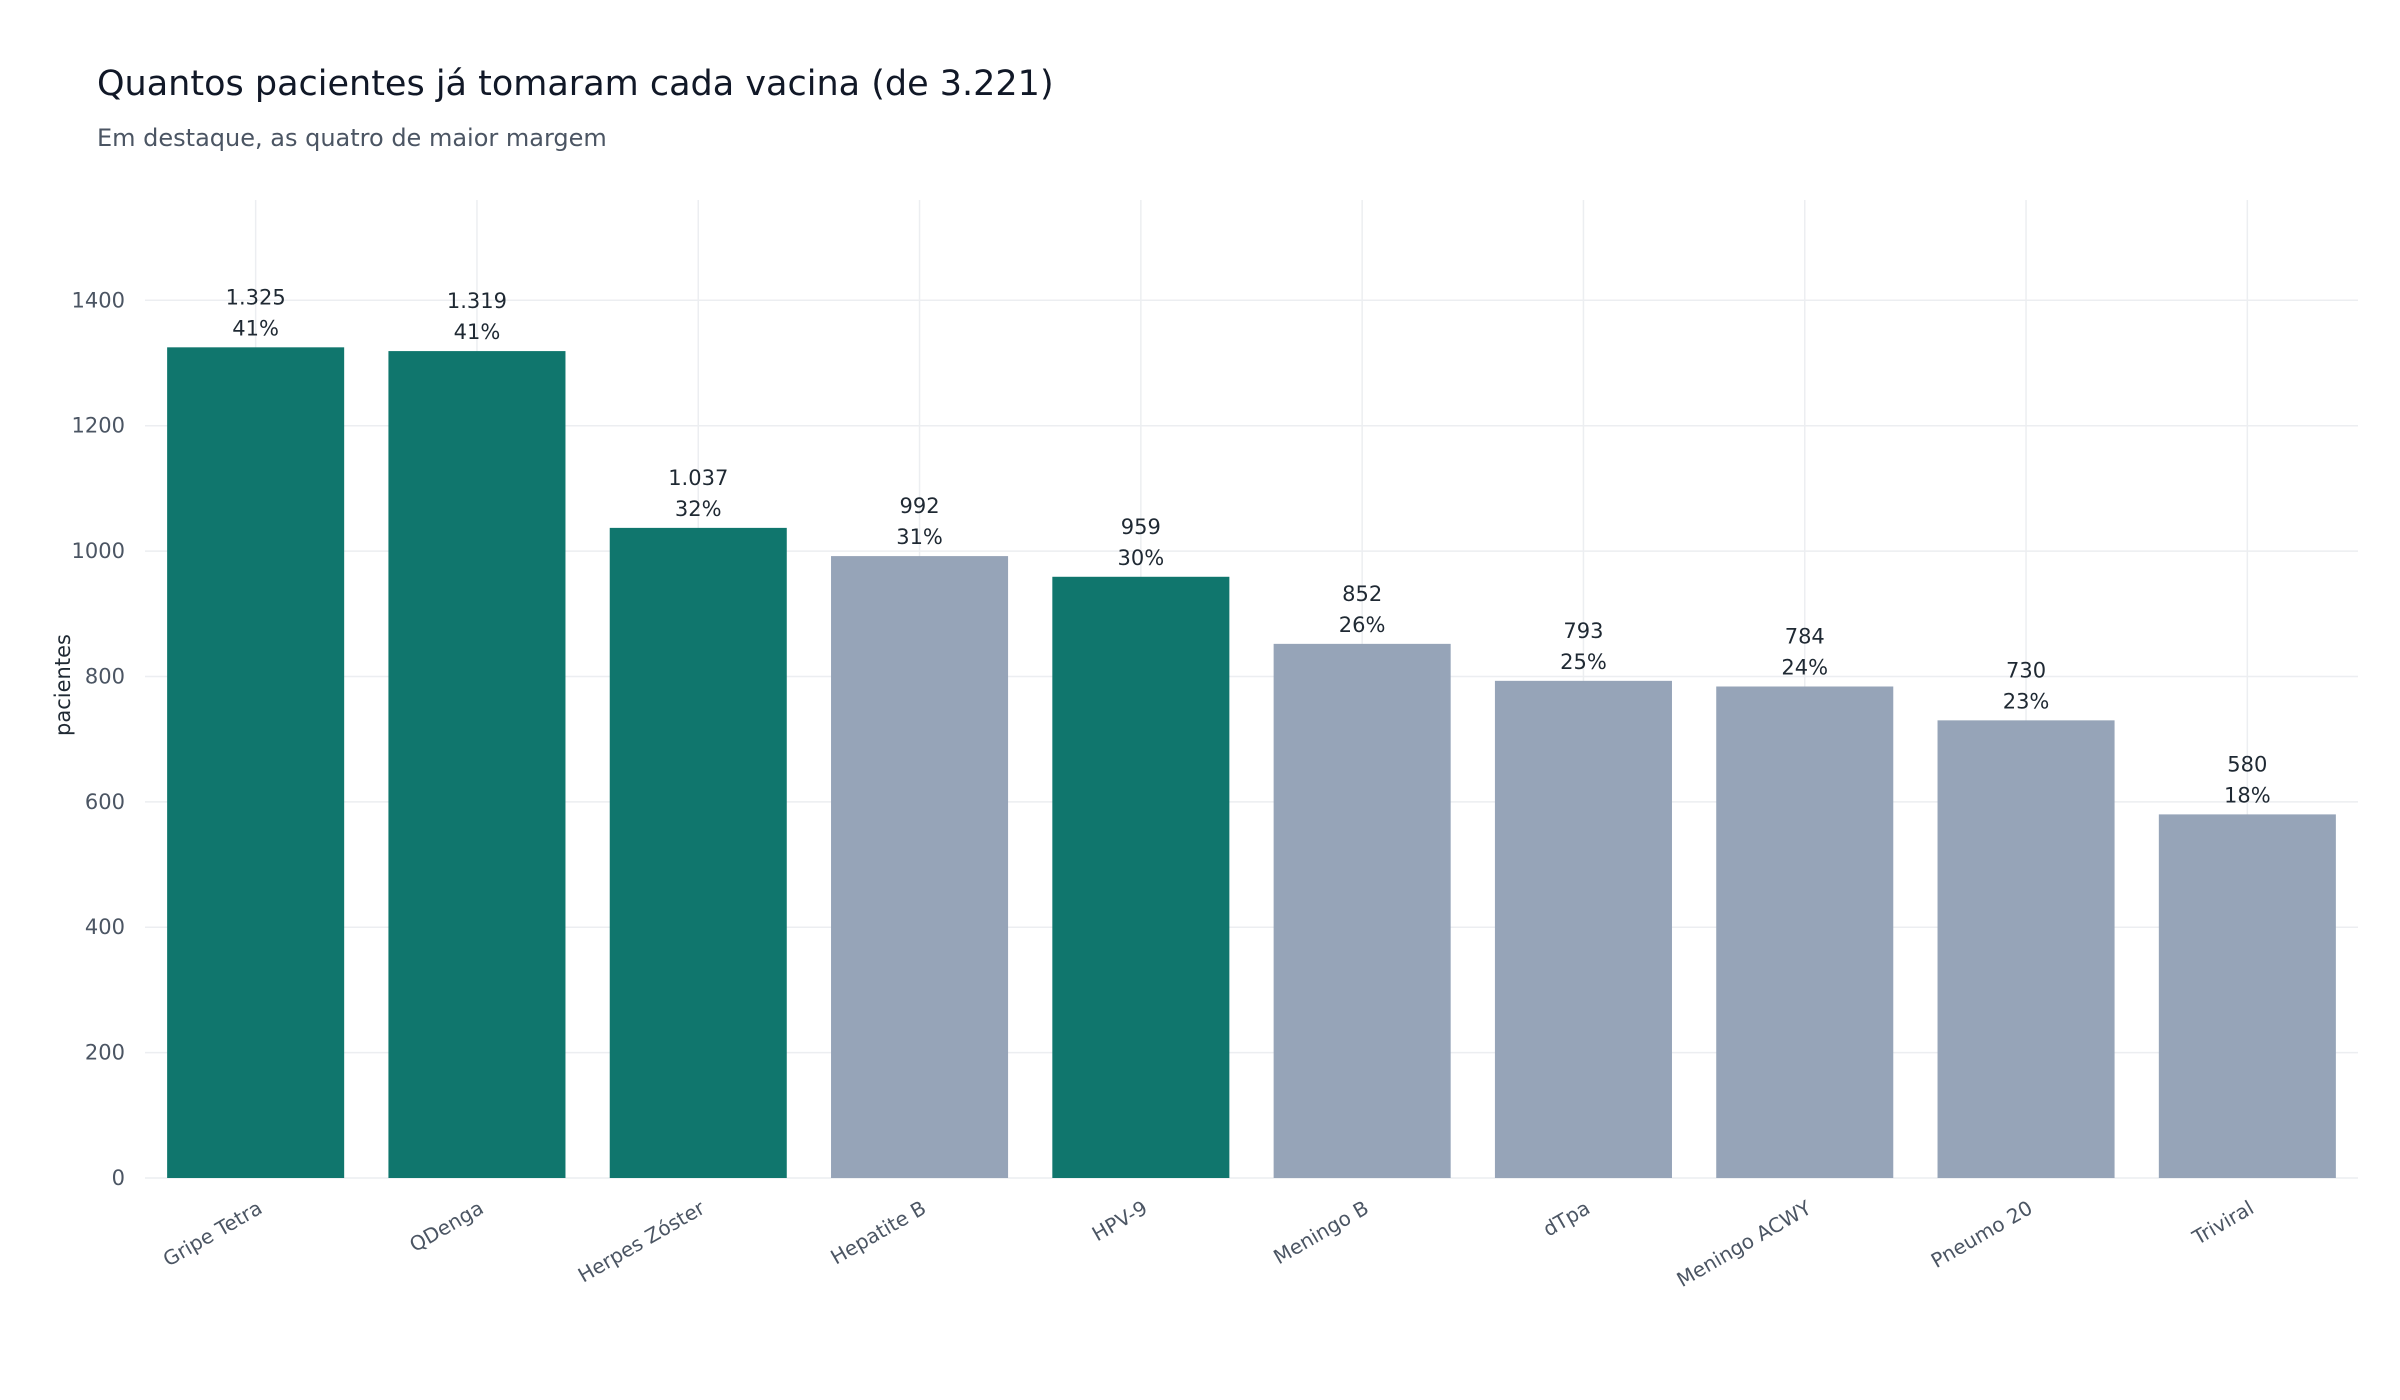 This screenshot has width=2400, height=1400. What do you see at coordinates (1743, 1243) in the screenshot?
I see `x-tick-label: Meningo ACWY` at bounding box center [1743, 1243].